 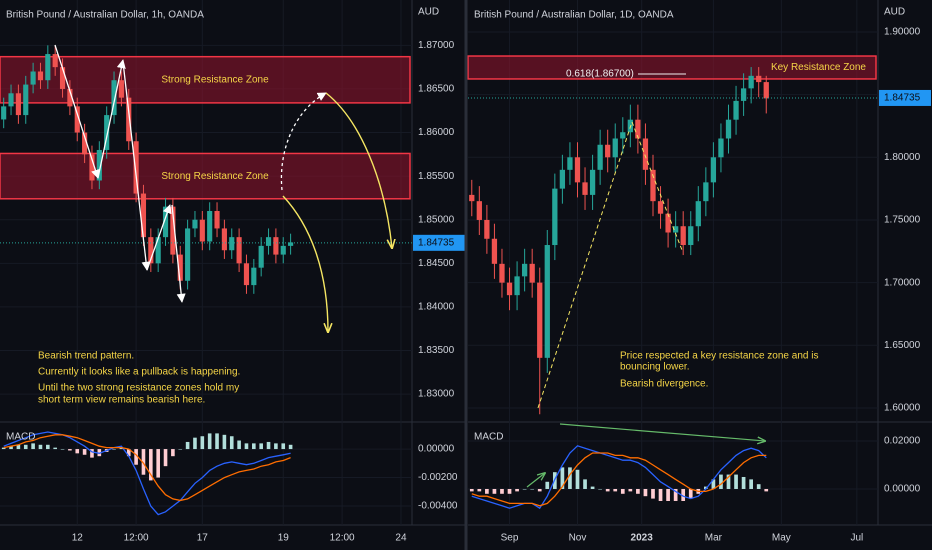 I want to click on macd-line, so click(x=147, y=473).